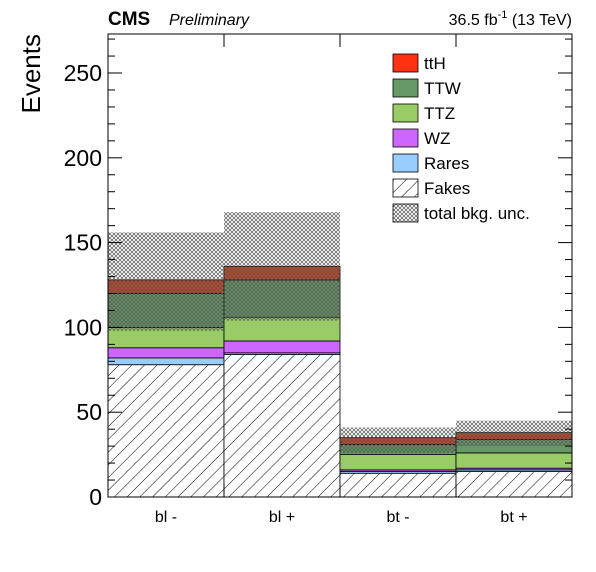  What do you see at coordinates (446, 163) in the screenshot?
I see `legend-label-rares: Rares` at bounding box center [446, 163].